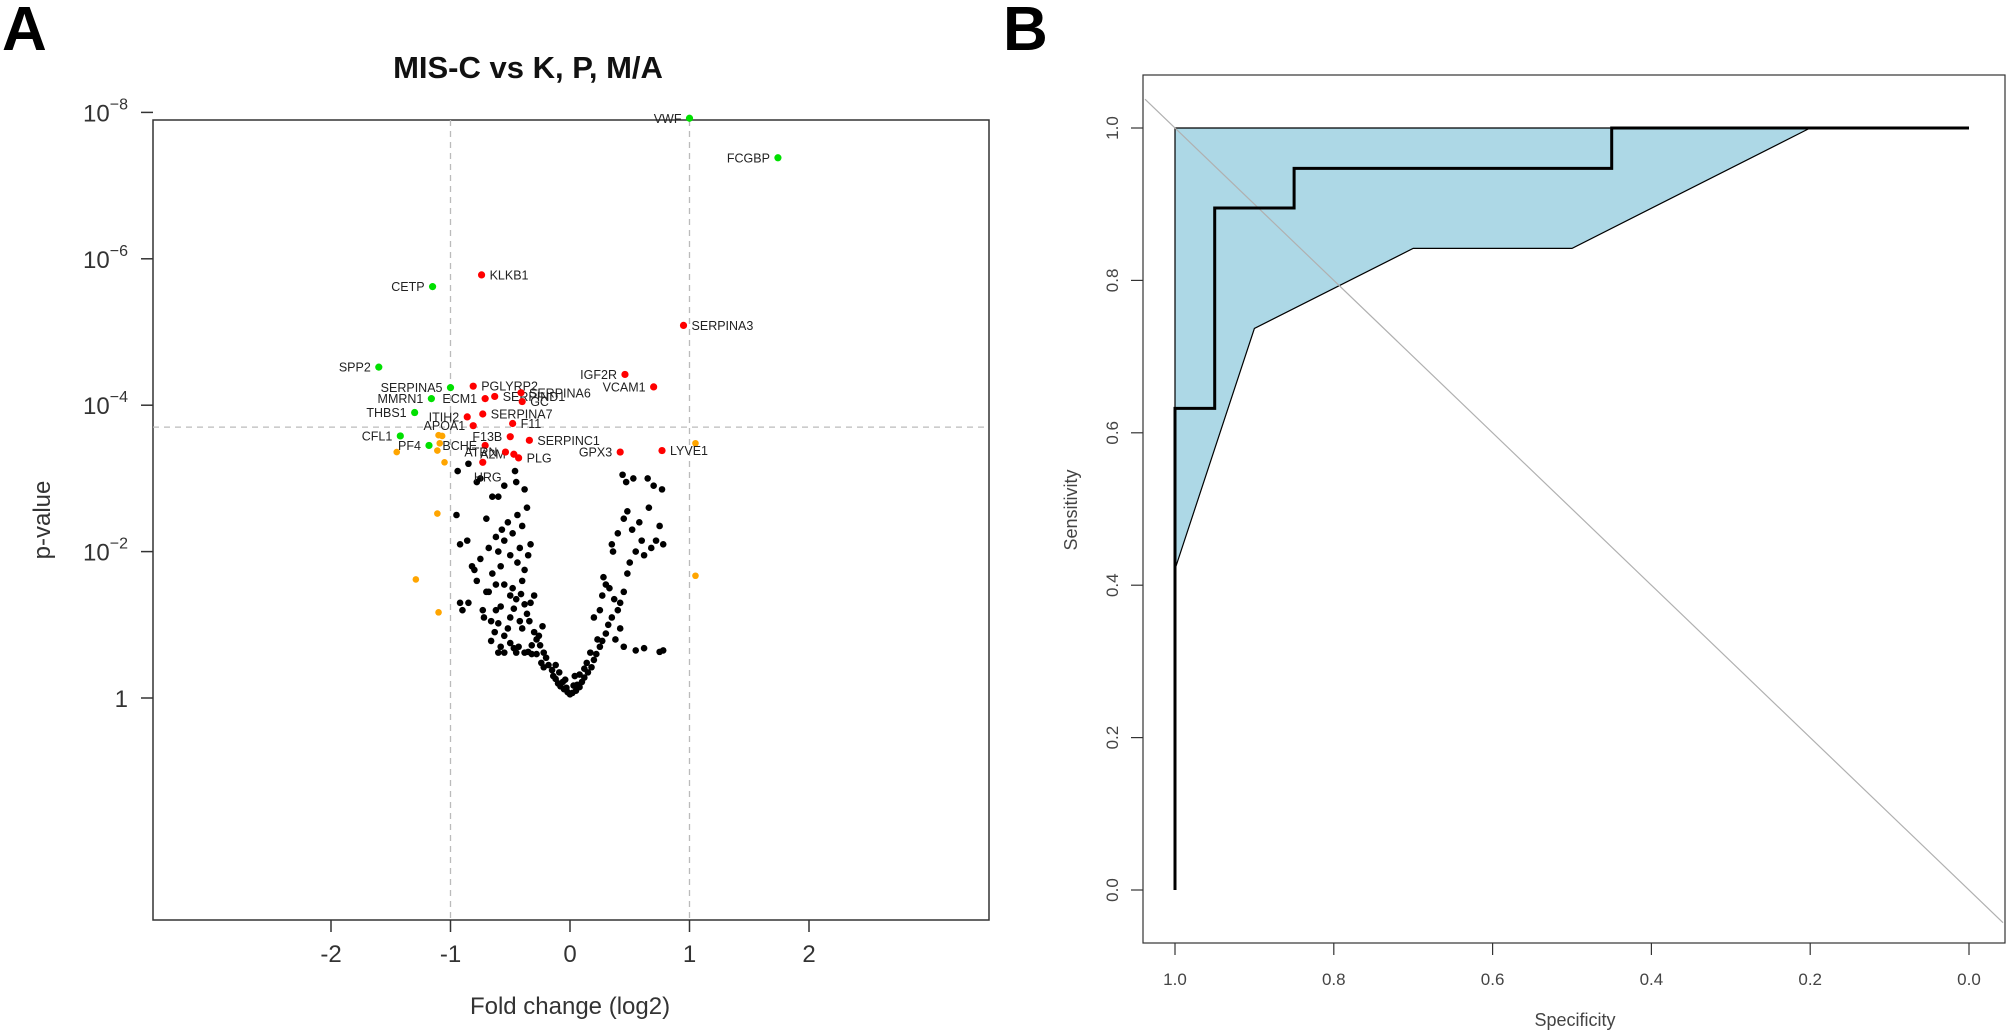 This screenshot has width=2007, height=1033. Describe the element at coordinates (560, 393) in the screenshot. I see `gene-label: SERPINA6` at that location.